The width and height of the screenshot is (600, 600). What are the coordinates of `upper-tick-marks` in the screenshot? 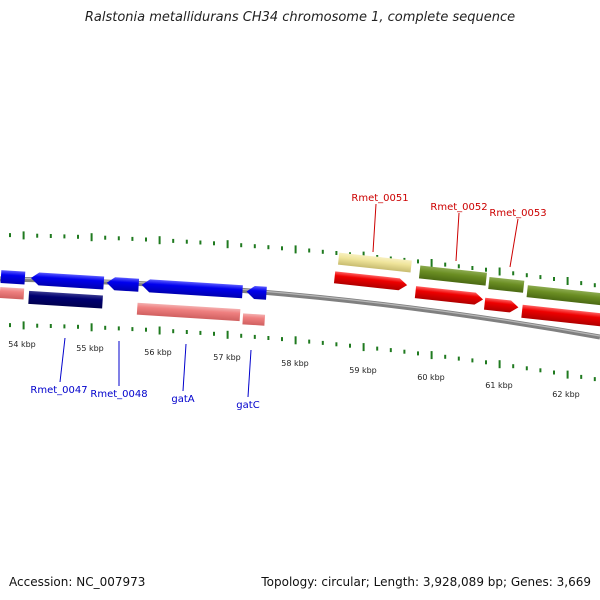 It's located at (302, 259).